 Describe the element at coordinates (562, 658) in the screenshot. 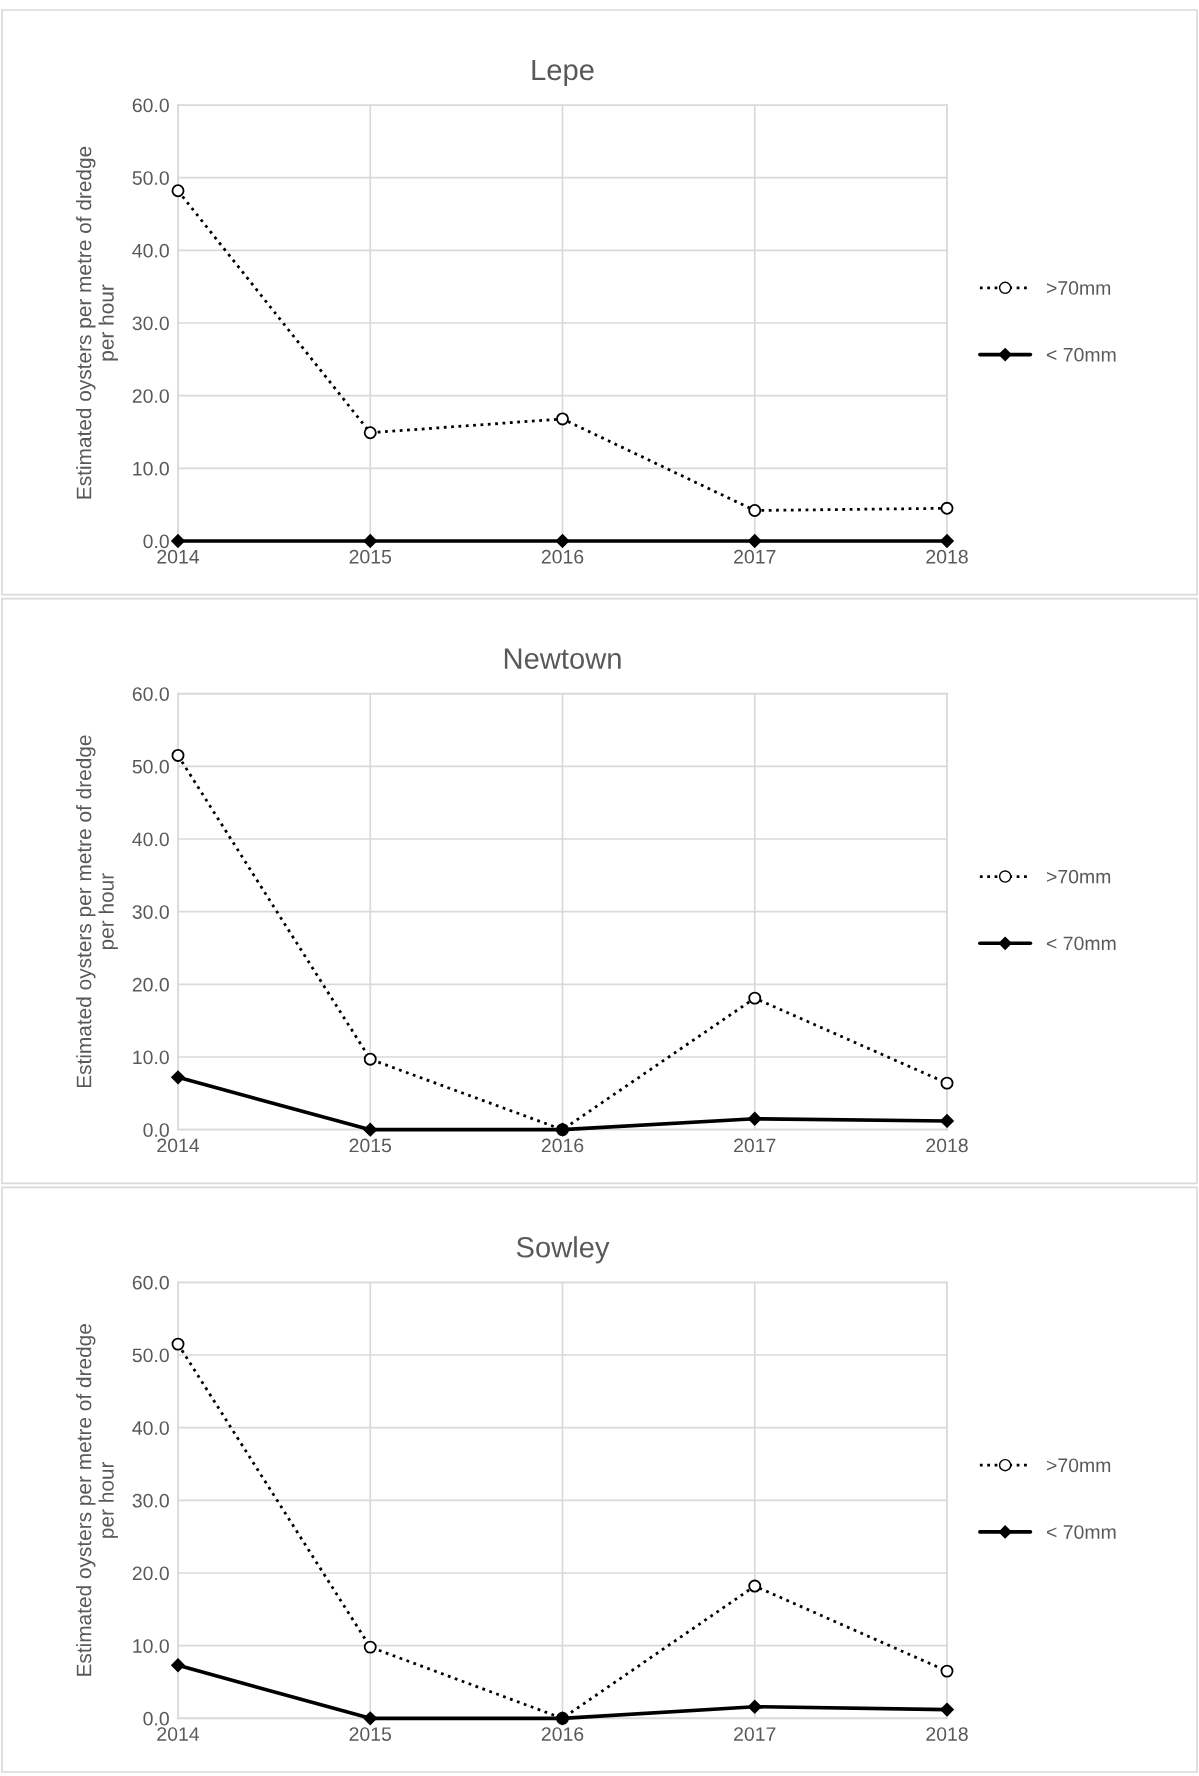

I see `chart-title: Newtown` at that location.